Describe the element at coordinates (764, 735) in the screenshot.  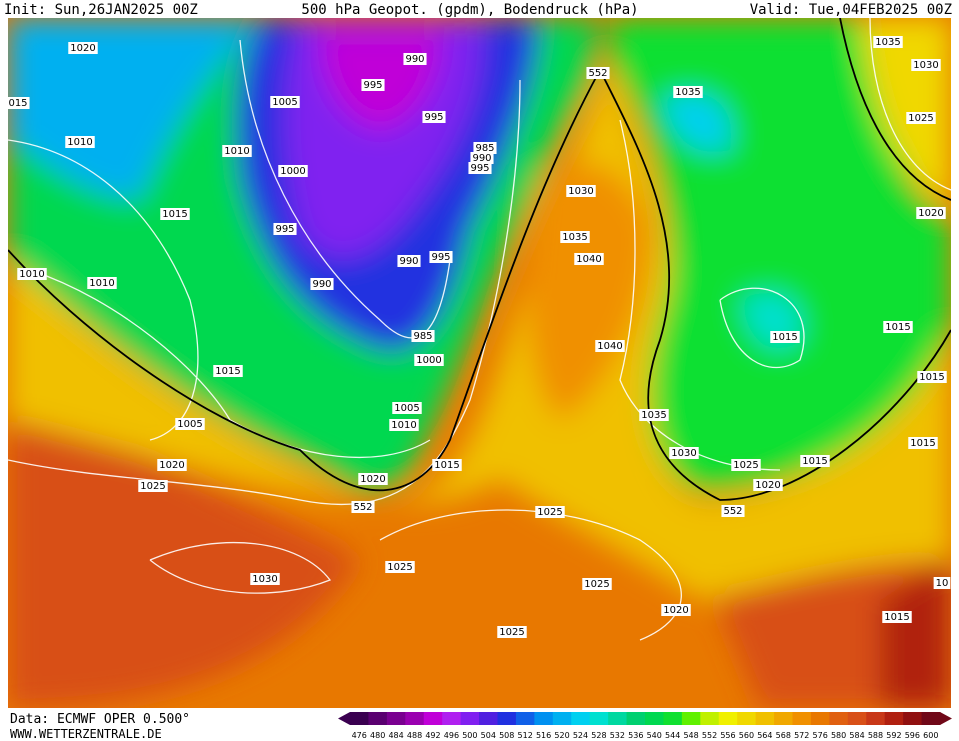
I see `scale-label: 564` at that location.